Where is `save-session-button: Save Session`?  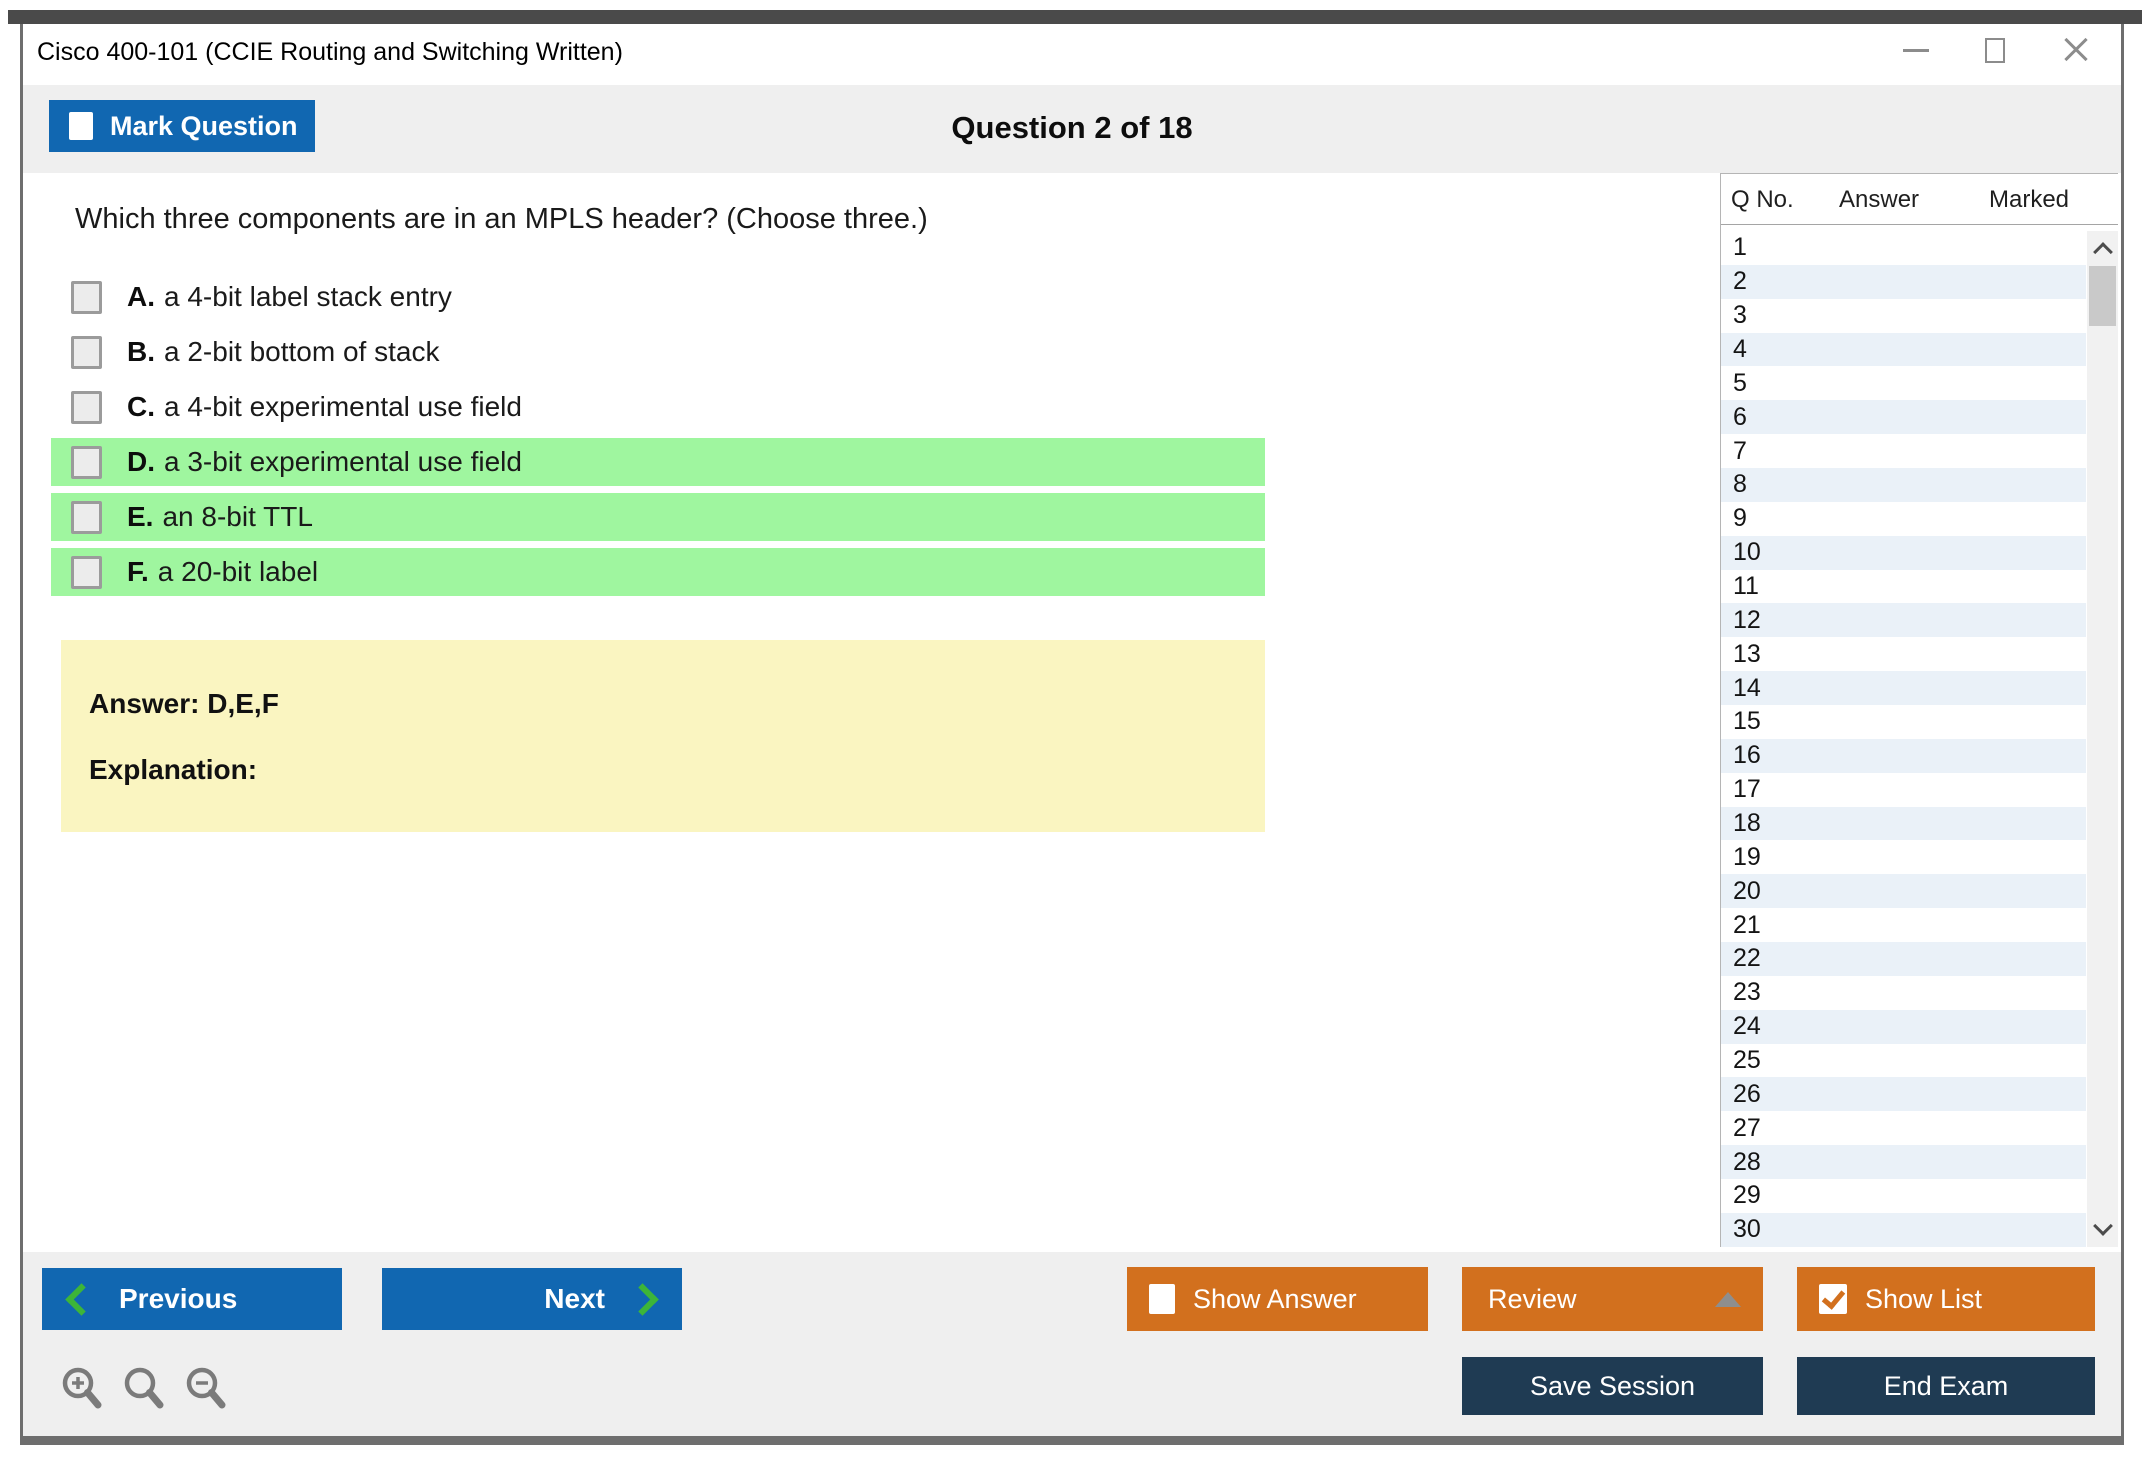
save-session-button: Save Session is located at coordinates (1612, 1386).